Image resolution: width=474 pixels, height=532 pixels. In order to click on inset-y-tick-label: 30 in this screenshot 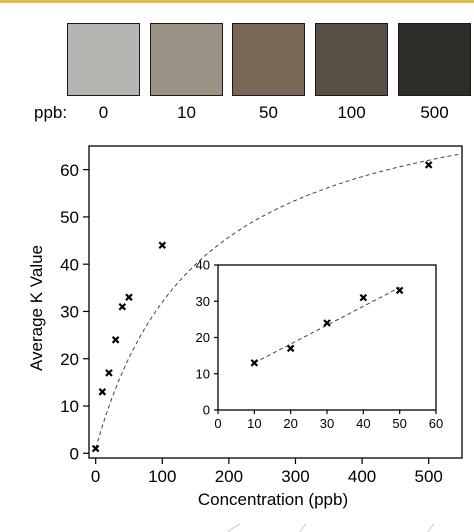, I will do `click(203, 301)`.